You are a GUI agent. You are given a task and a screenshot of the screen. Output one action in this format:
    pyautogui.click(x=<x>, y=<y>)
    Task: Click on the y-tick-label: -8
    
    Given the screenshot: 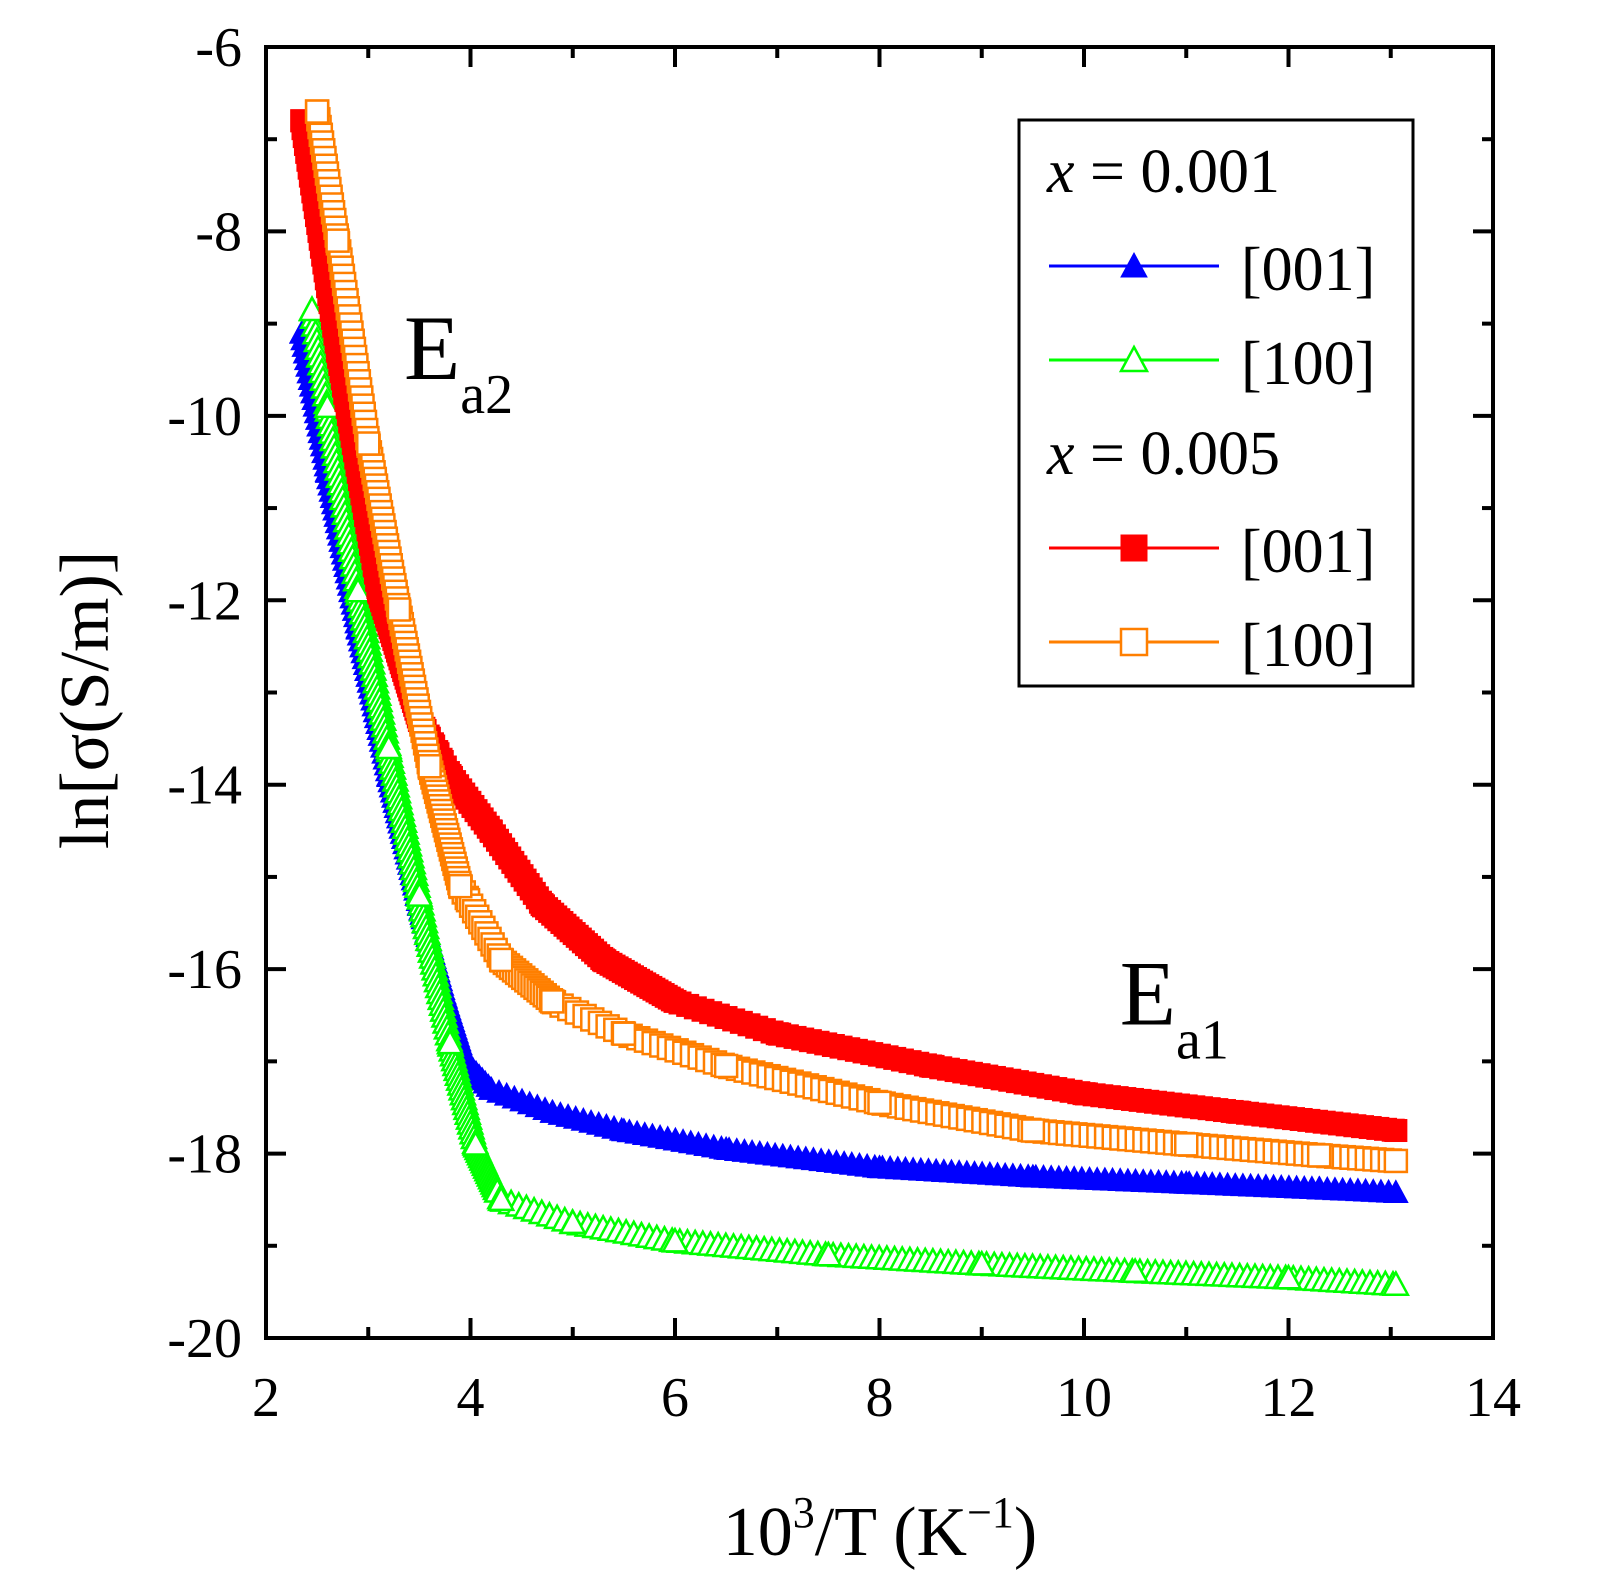 What is the action you would take?
    pyautogui.click(x=218, y=232)
    